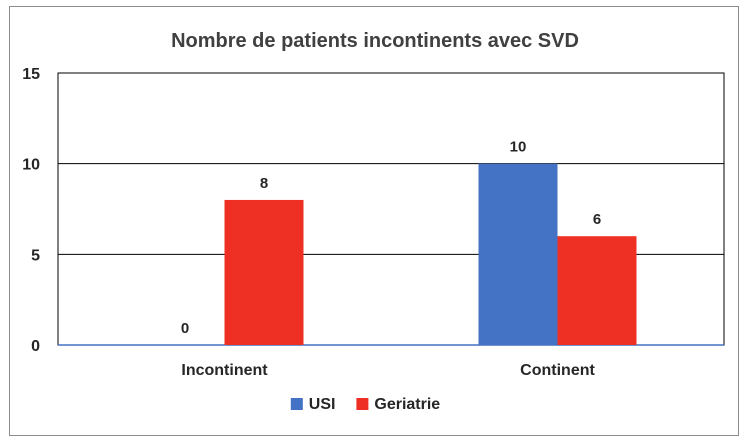  I want to click on y-axis-ticks: 0 5 10 15, so click(31, 210).